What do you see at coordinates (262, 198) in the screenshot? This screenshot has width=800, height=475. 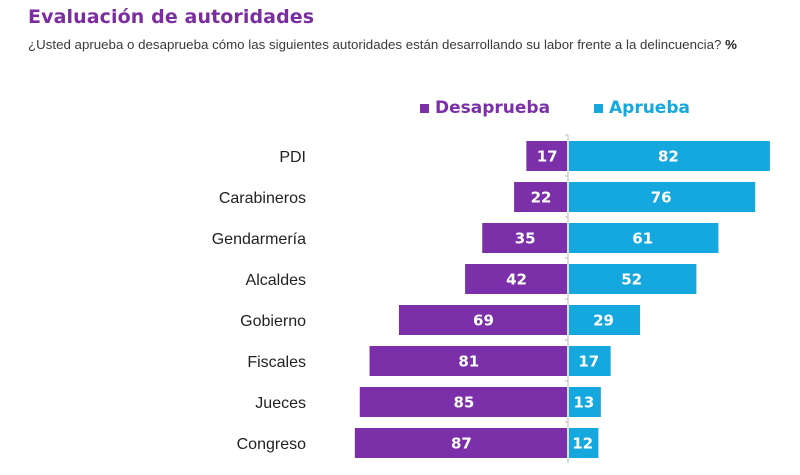 I see `category-label: Carabineros` at bounding box center [262, 198].